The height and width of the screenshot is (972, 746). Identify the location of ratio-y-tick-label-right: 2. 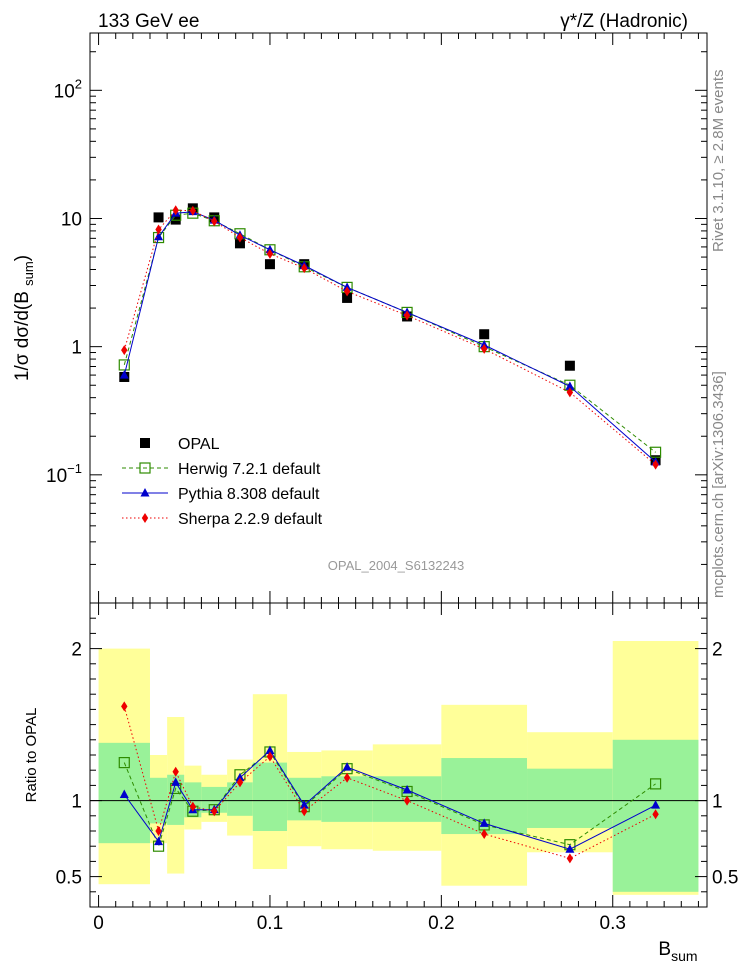
(717, 650).